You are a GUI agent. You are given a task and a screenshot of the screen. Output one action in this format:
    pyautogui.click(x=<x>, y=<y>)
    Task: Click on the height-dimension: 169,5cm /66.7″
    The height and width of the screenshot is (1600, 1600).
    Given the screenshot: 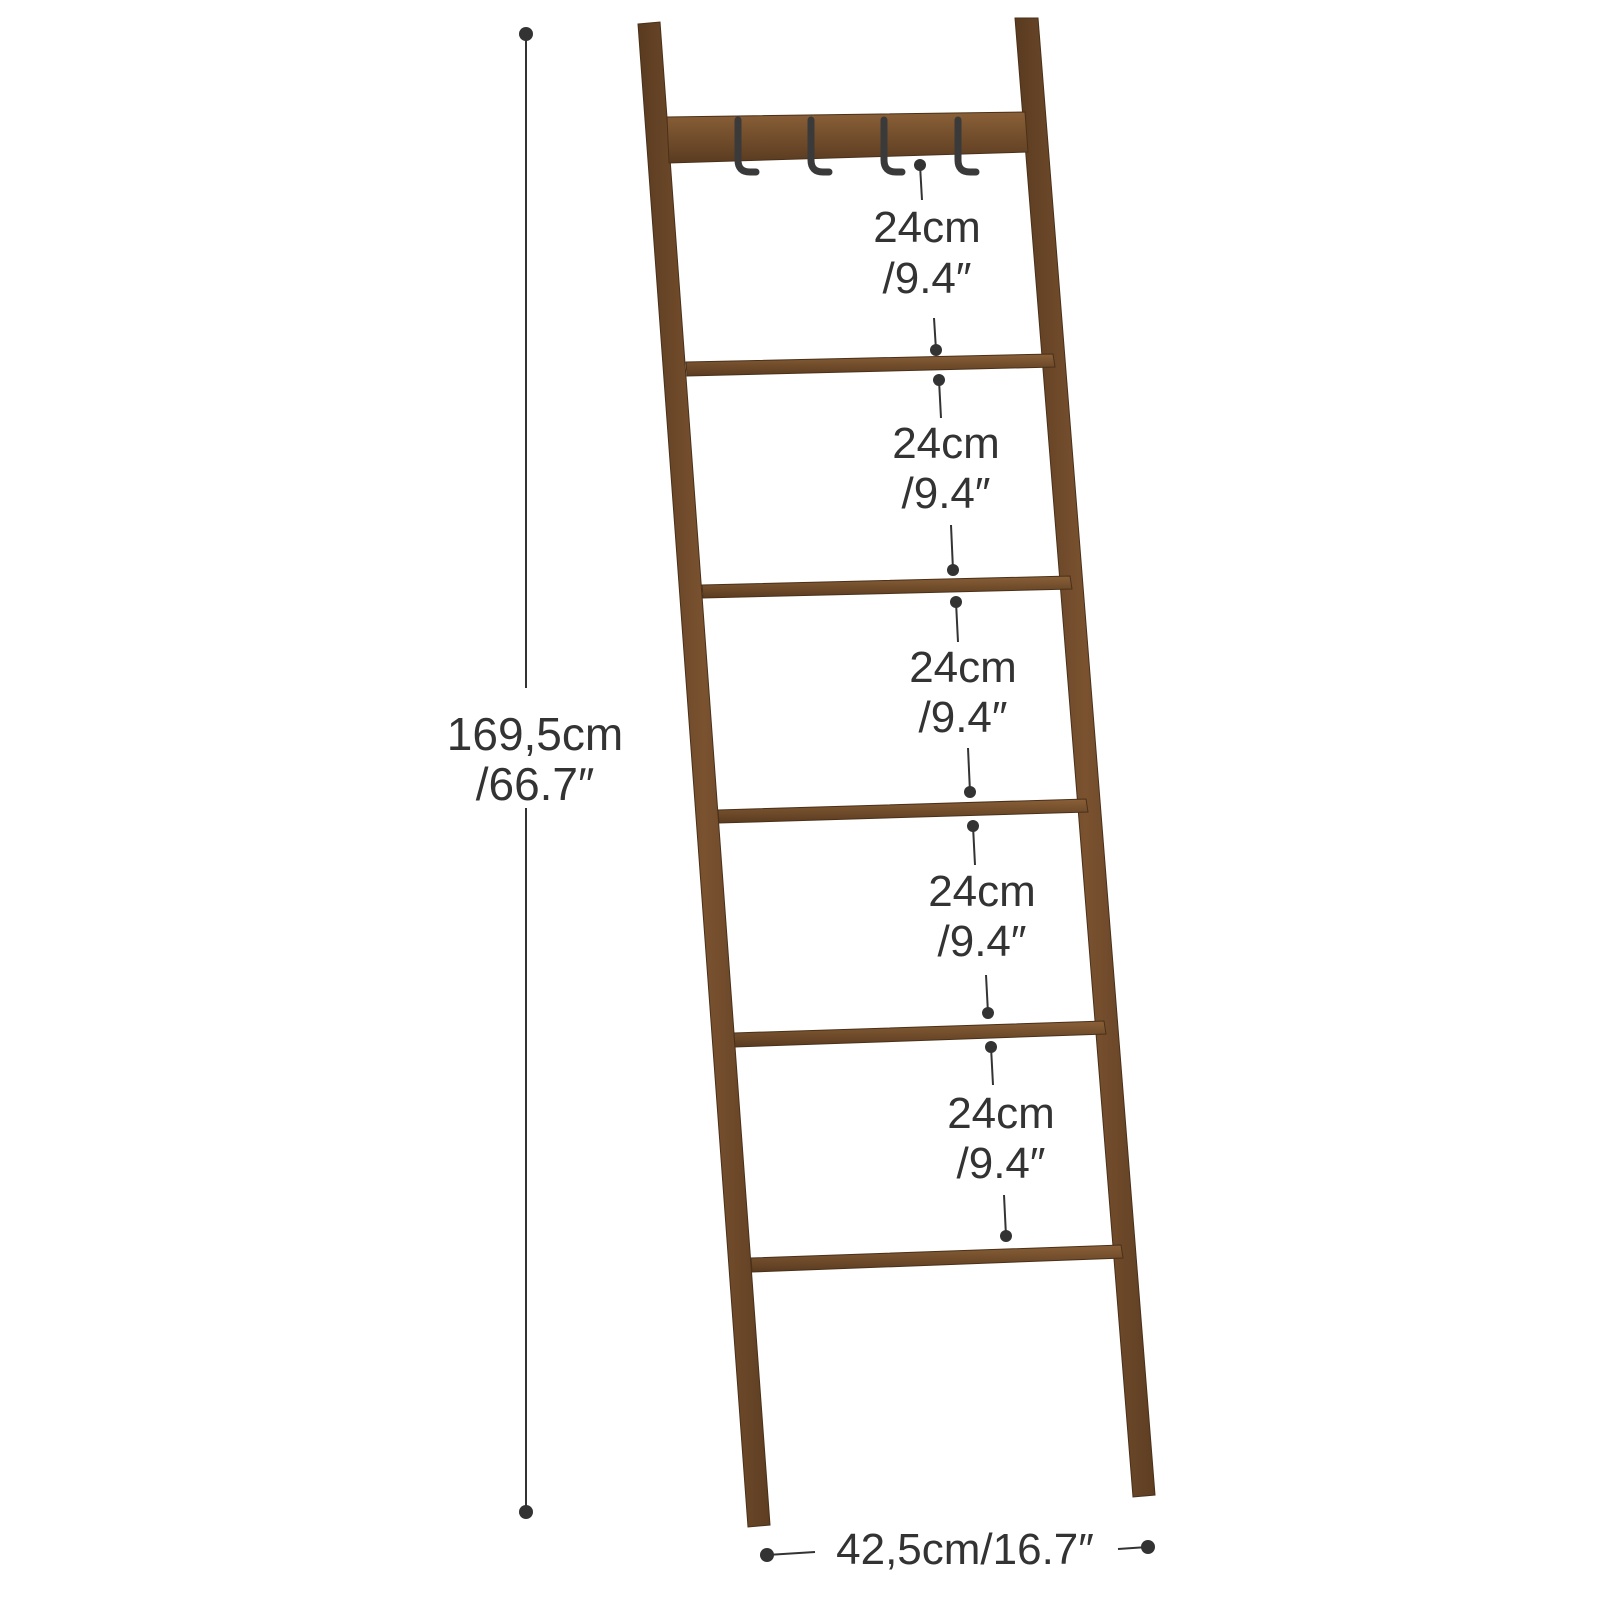 What is the action you would take?
    pyautogui.click(x=535, y=773)
    